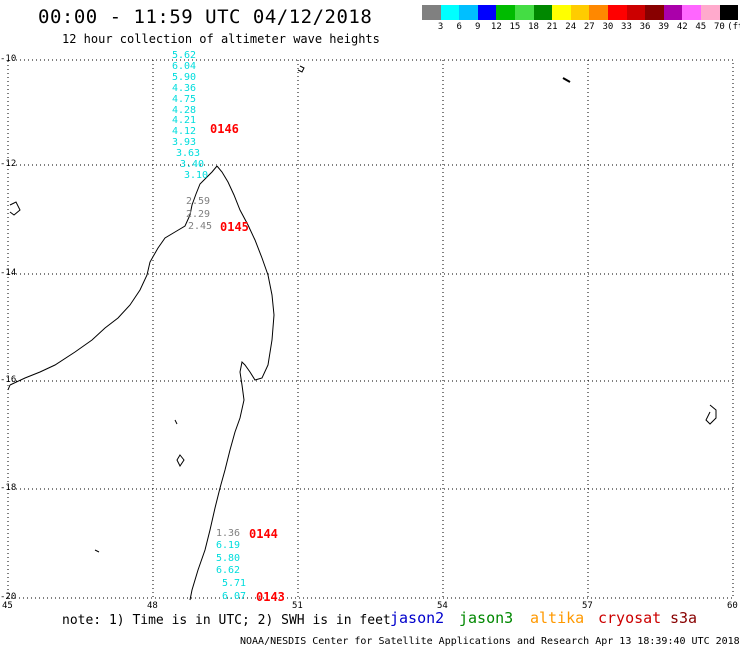 This screenshot has height=650, width=740. What do you see at coordinates (515, 27) in the screenshot?
I see `scale-tick-label: 15` at bounding box center [515, 27].